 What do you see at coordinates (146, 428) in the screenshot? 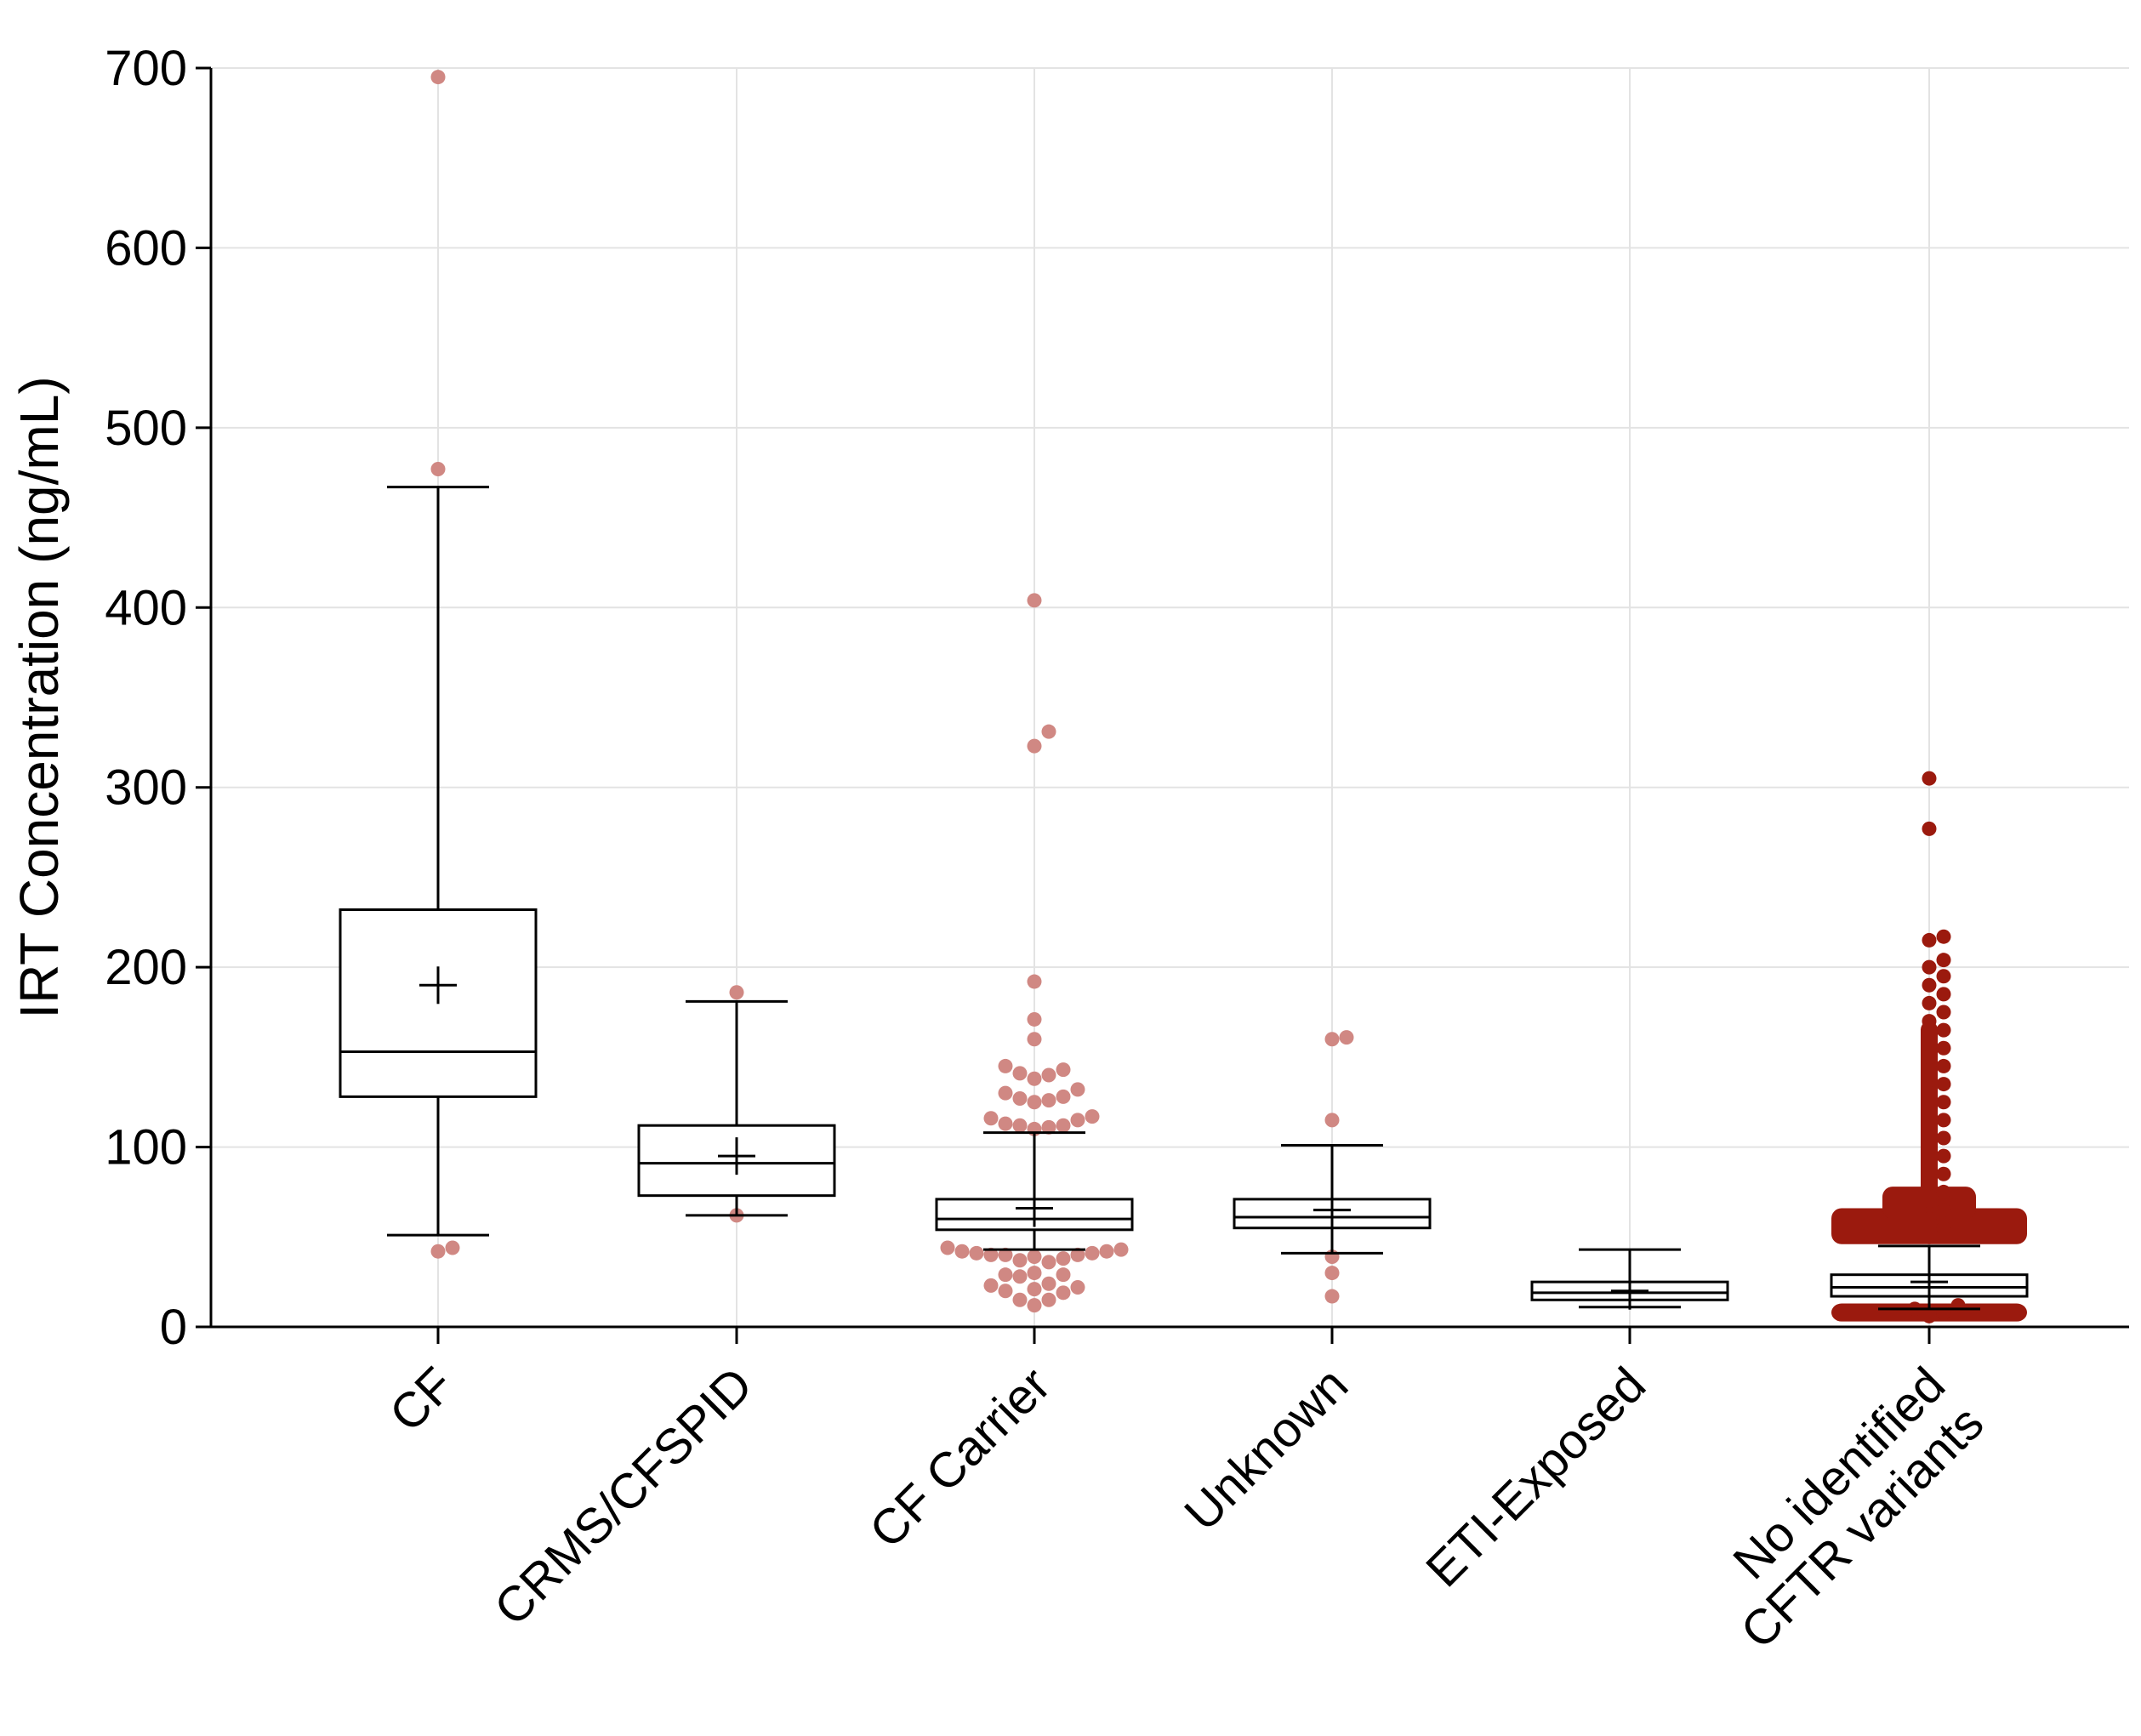
I see `y-tick-label: 500` at bounding box center [146, 428].